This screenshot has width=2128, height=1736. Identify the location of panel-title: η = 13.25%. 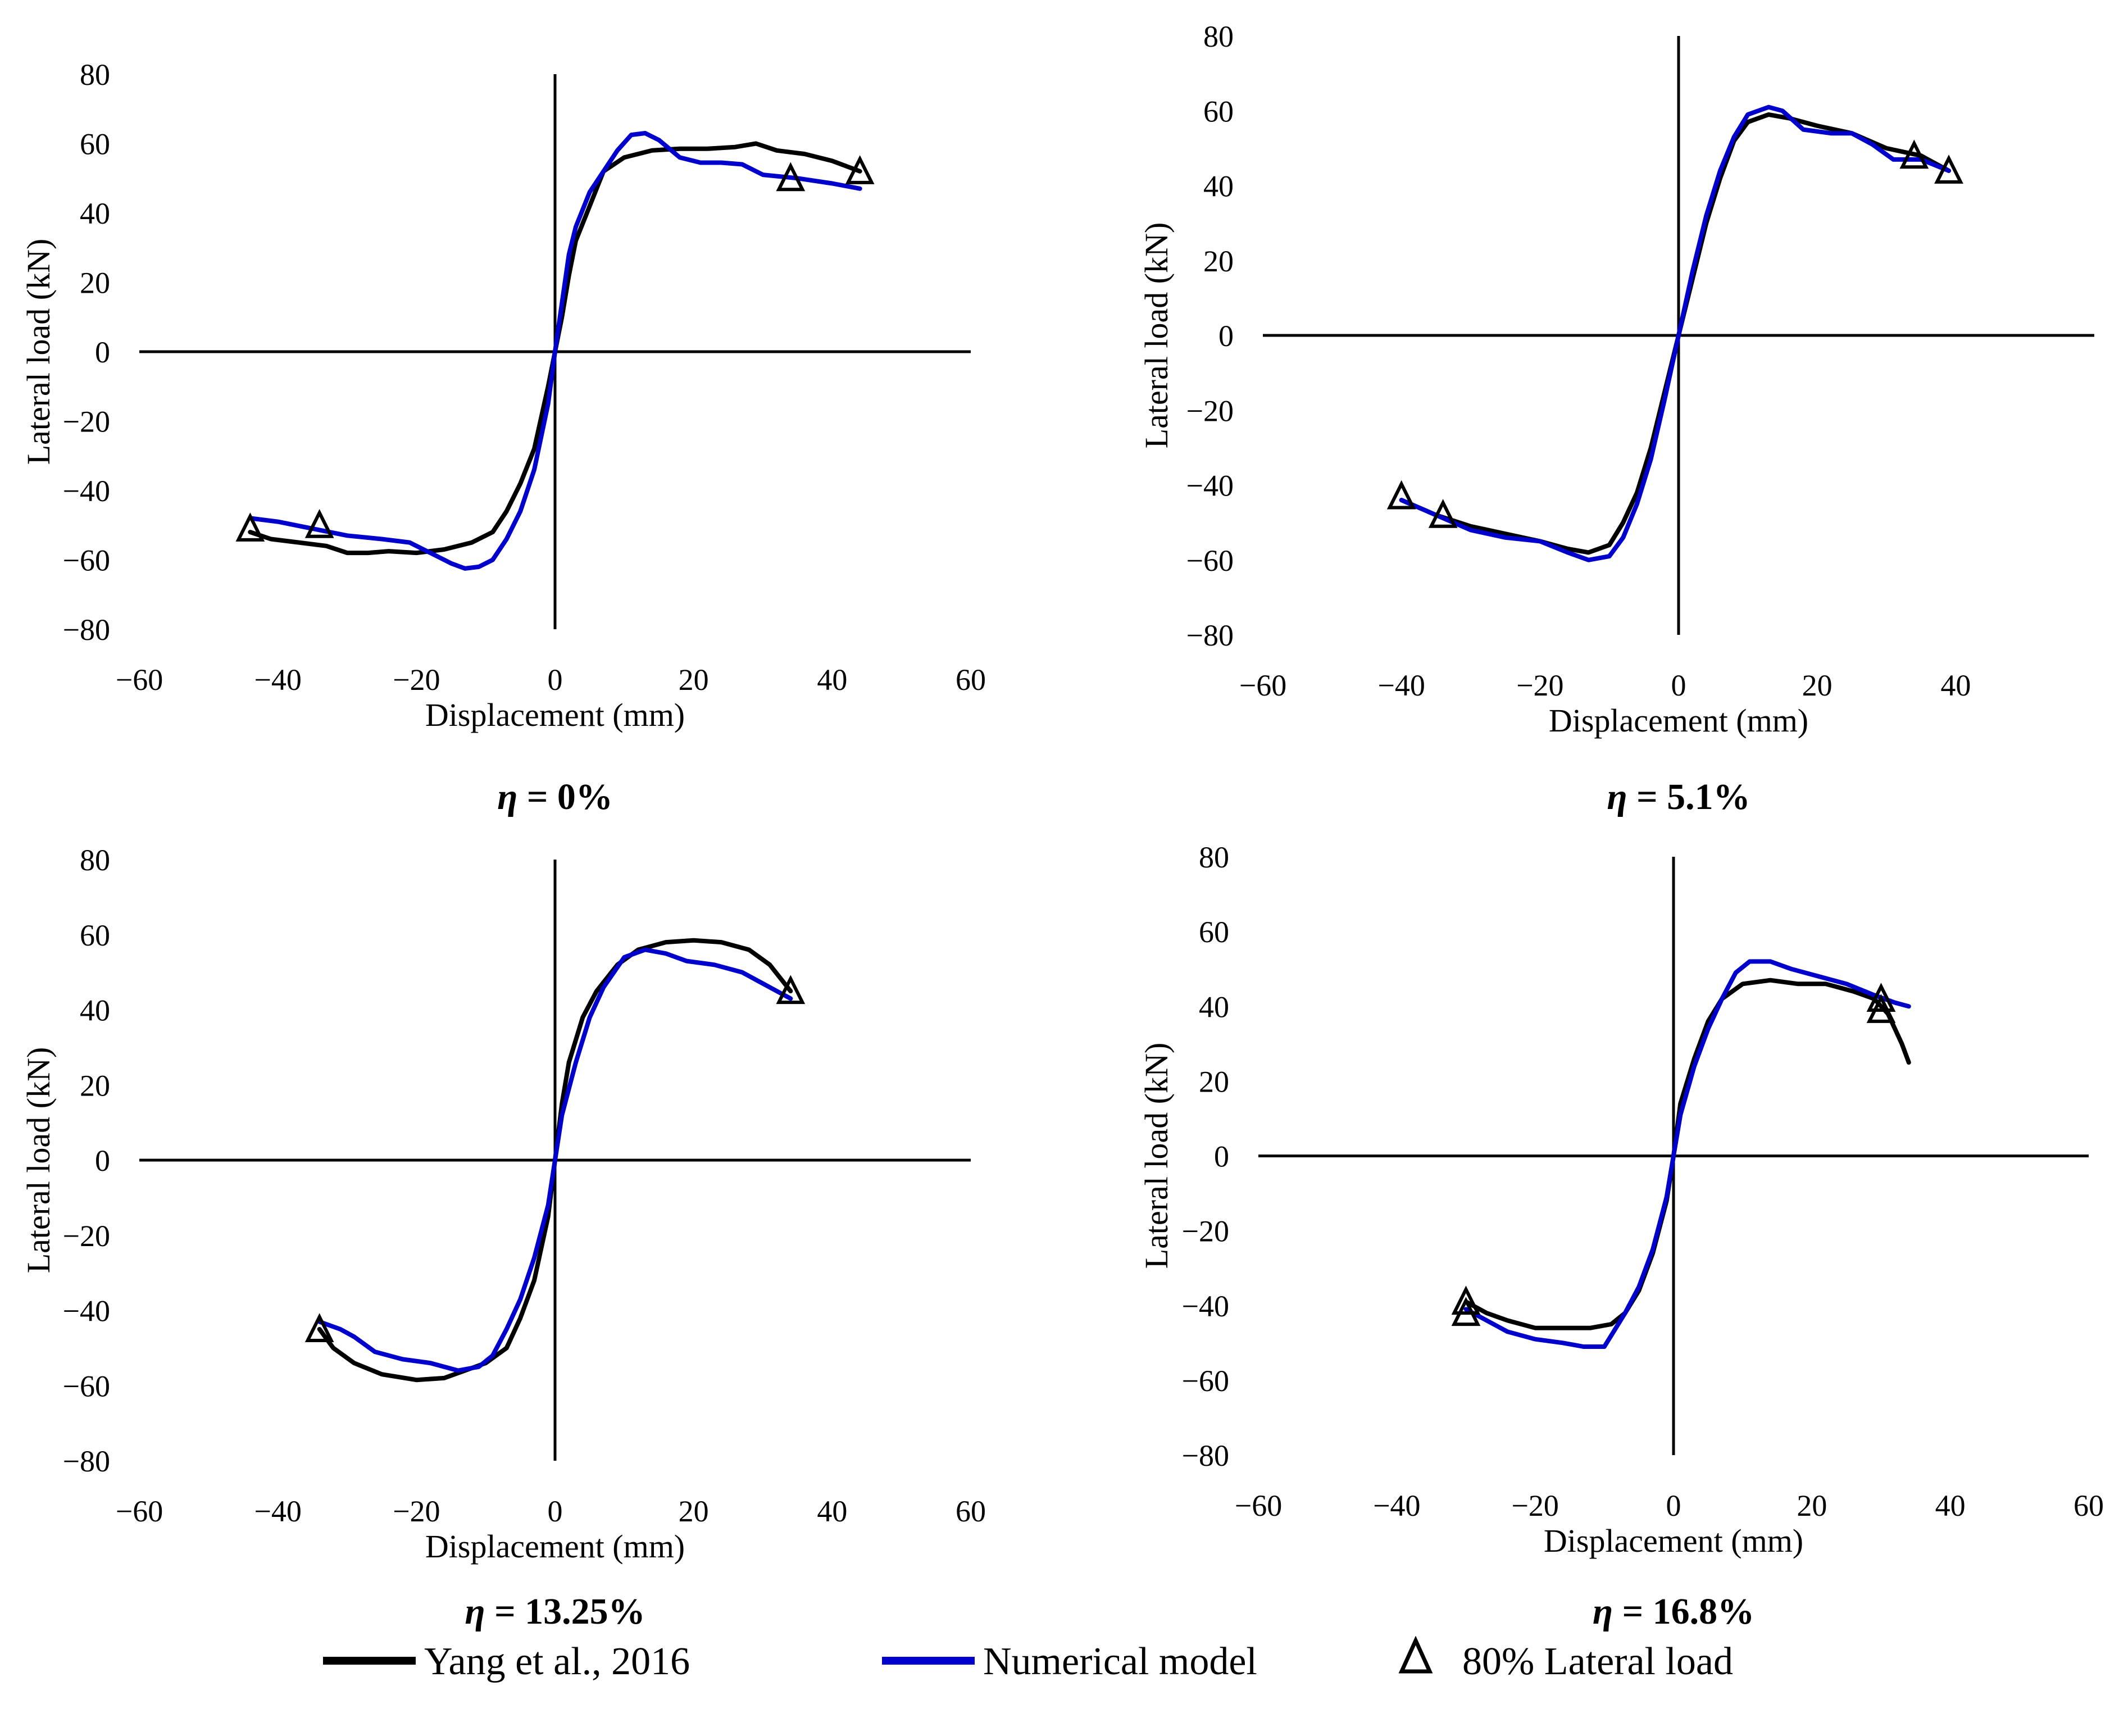
(555, 1611).